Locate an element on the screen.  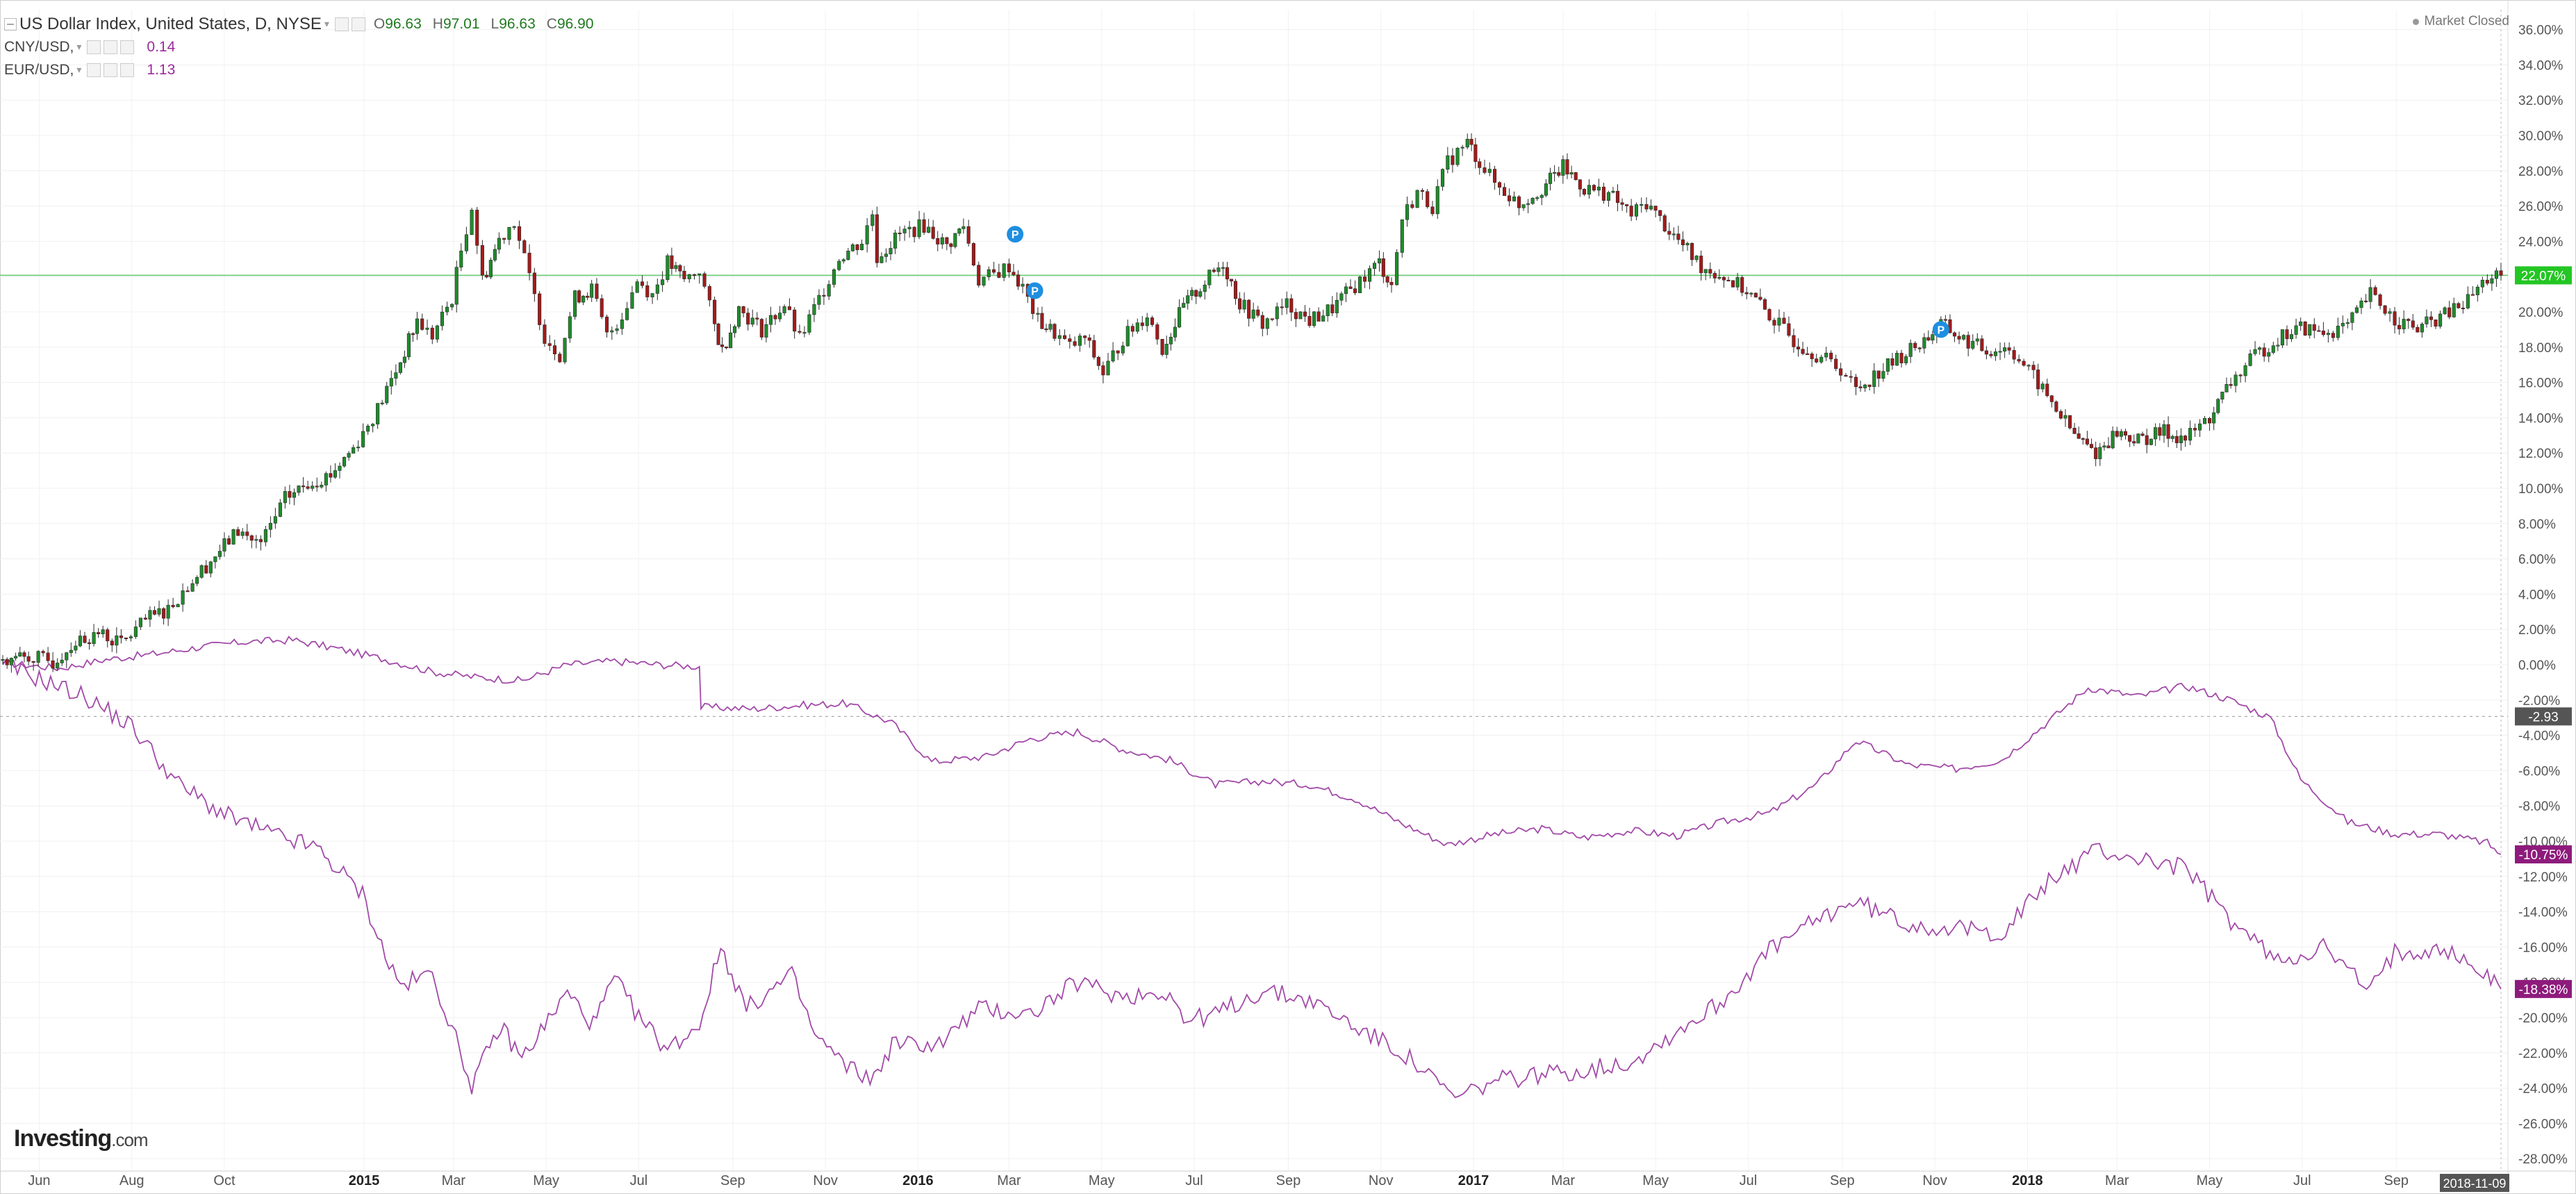
y-tick-label: 4.00% is located at coordinates (2537, 595).